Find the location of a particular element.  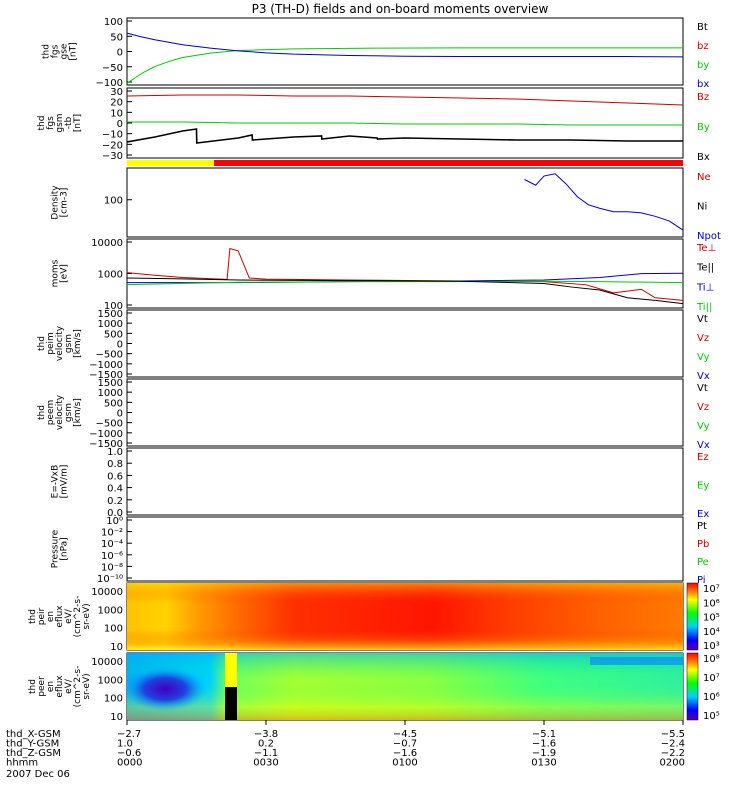

legend-entry: bx is located at coordinates (703, 84).